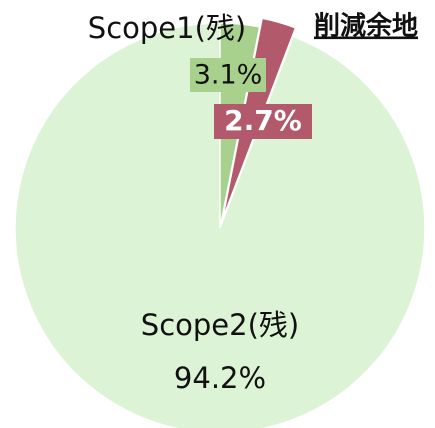 This screenshot has height=428, width=435. I want to click on value-label: 94.2%, so click(220, 378).